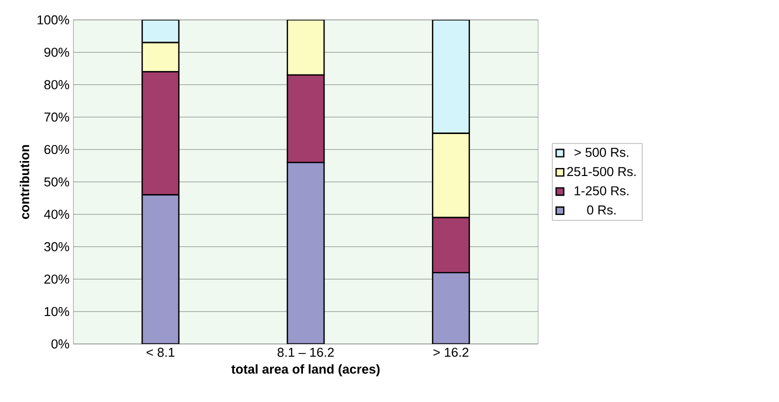 The image size is (779, 402). I want to click on legend-label: 0 Rs., so click(601, 210).